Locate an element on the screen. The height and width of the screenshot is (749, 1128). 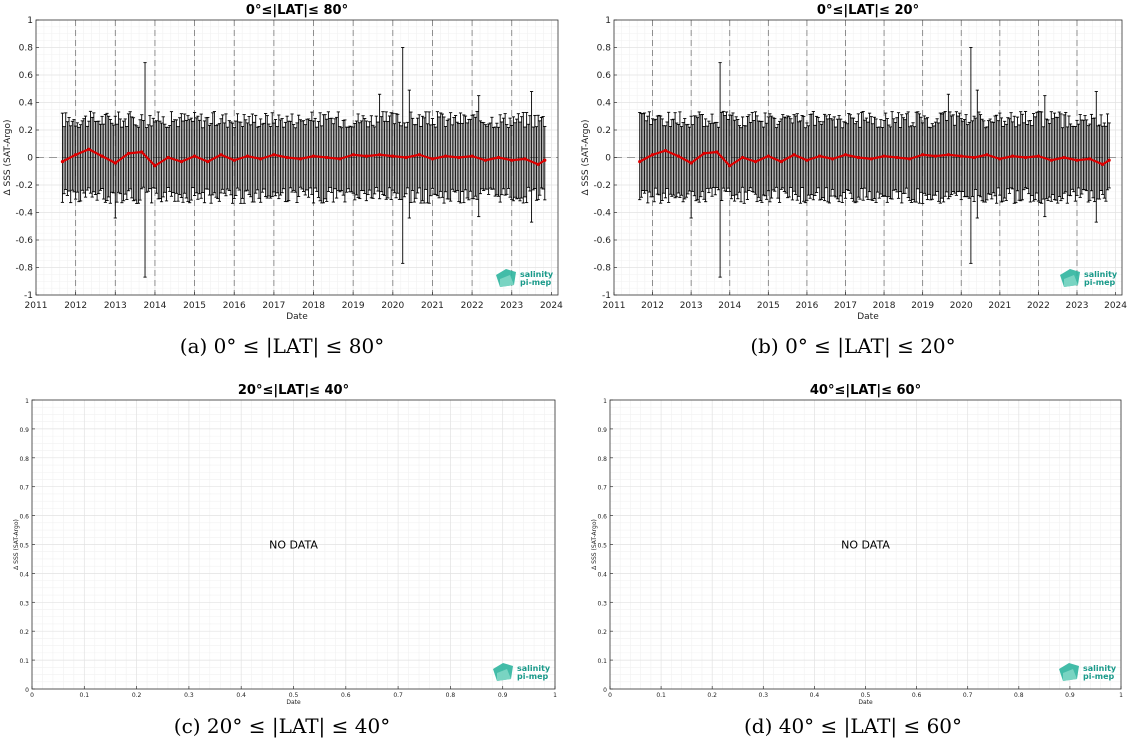
y-tick-label: 0.9 is located at coordinates (602, 430).